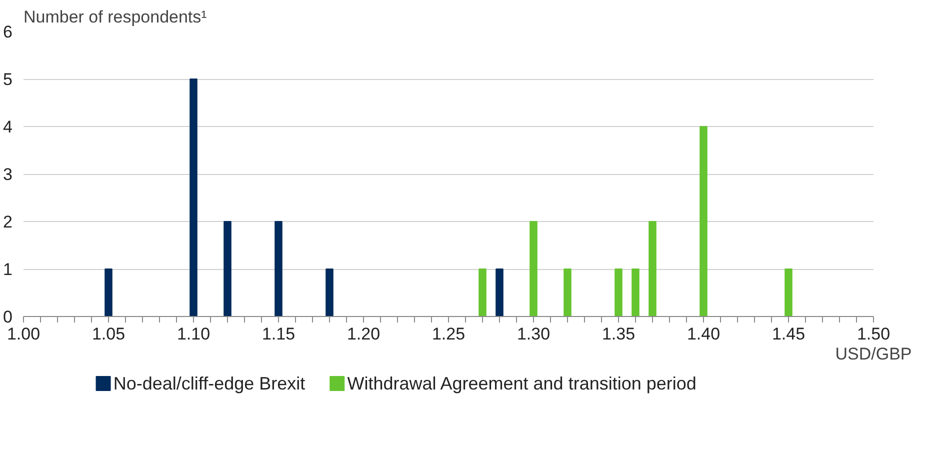 Image resolution: width=952 pixels, height=463 pixels. Describe the element at coordinates (109, 334) in the screenshot. I see `x-tick-label: 1.05` at that location.